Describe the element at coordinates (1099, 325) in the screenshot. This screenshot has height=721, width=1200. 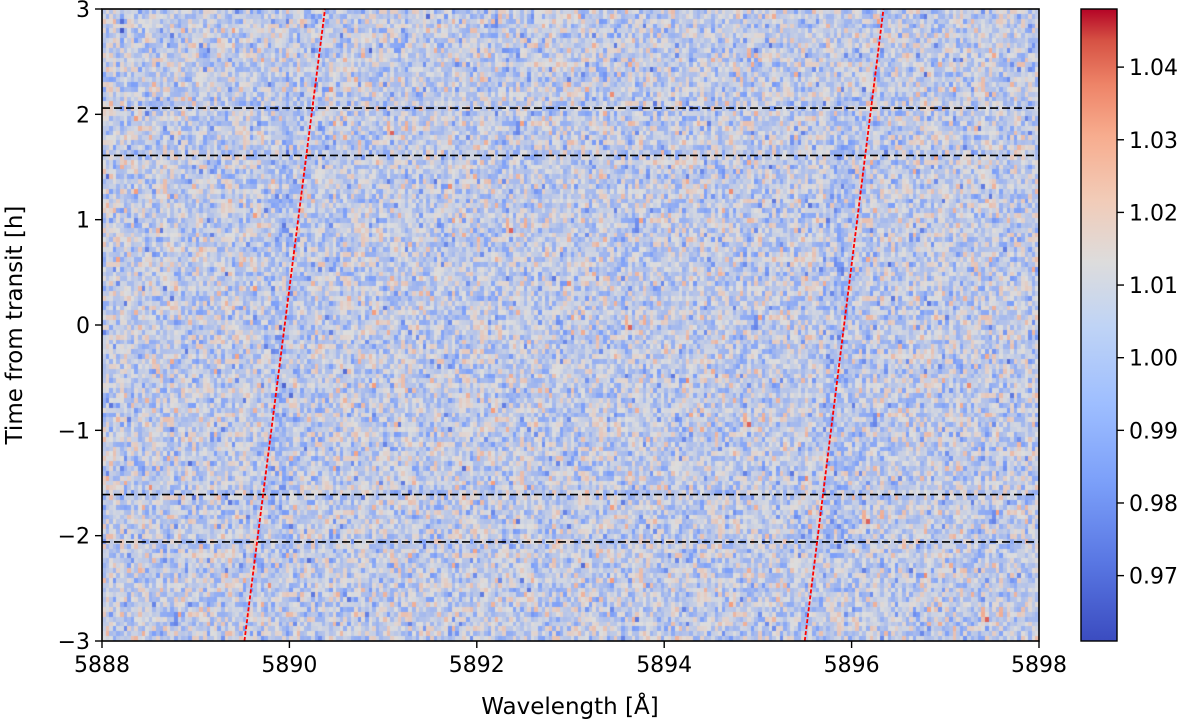
I see `colorbar` at that location.